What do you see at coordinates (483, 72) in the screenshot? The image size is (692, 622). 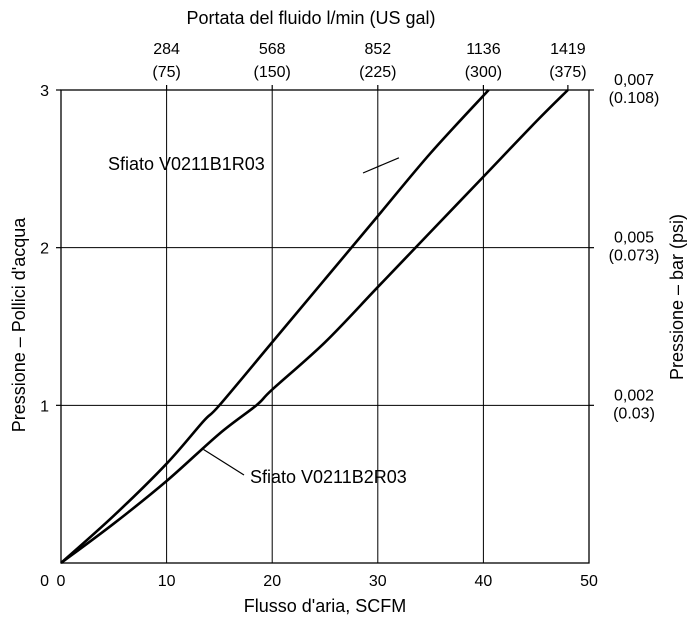 I see `top-tick-sublabel: (300)` at bounding box center [483, 72].